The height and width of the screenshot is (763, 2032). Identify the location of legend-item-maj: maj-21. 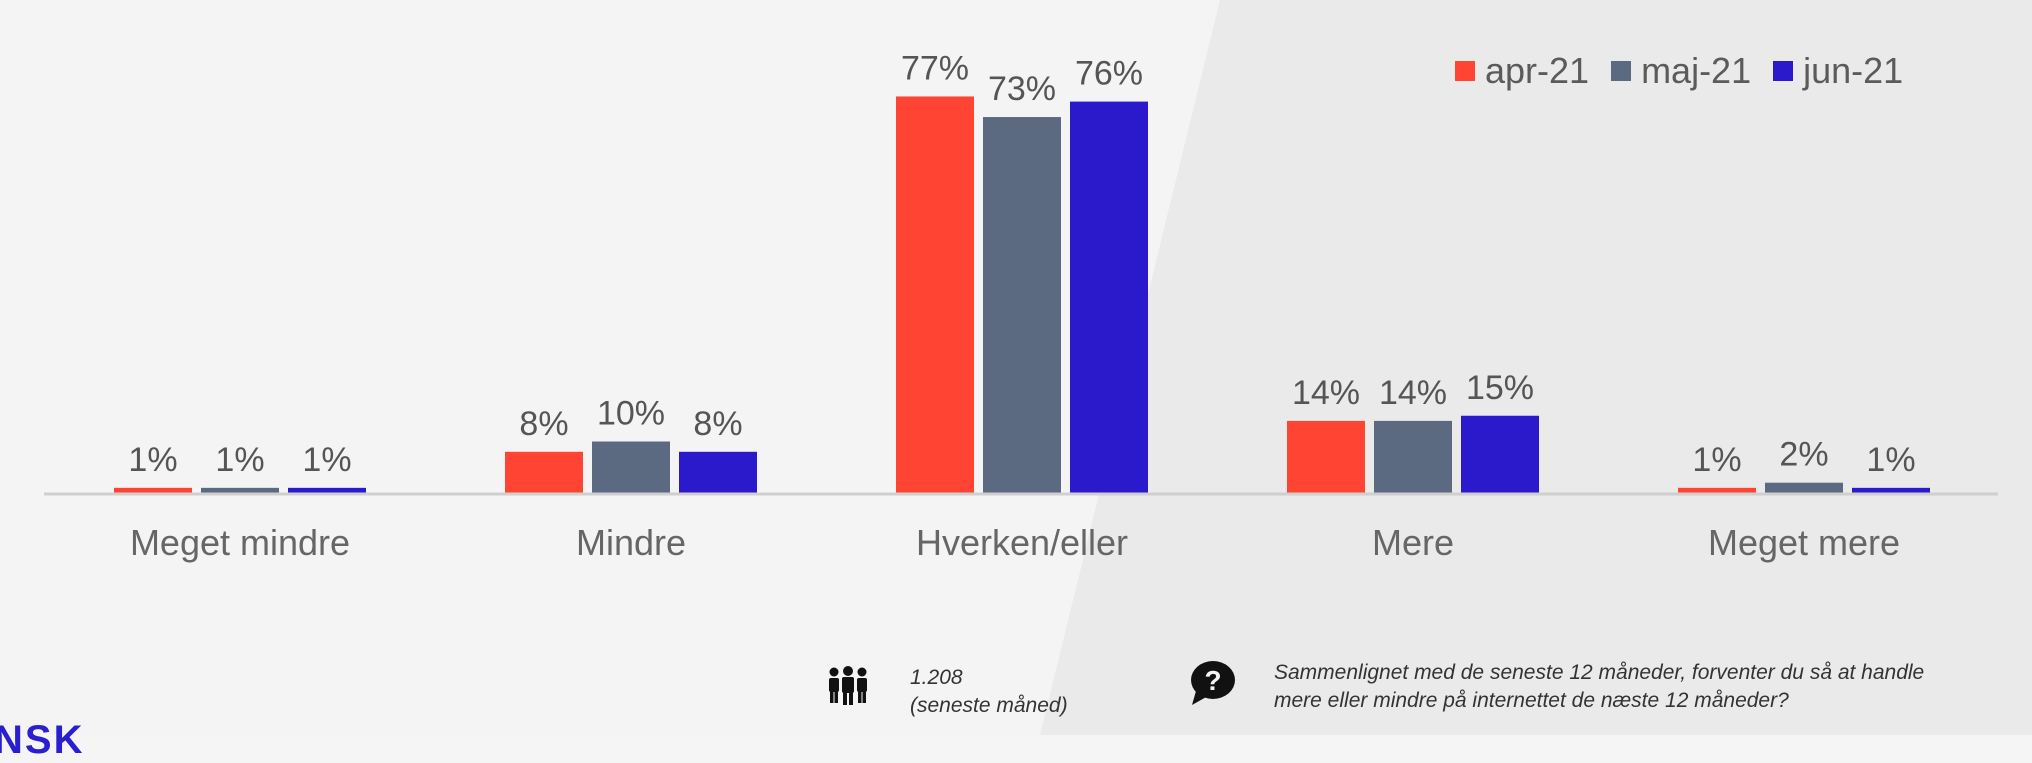
(1681, 71).